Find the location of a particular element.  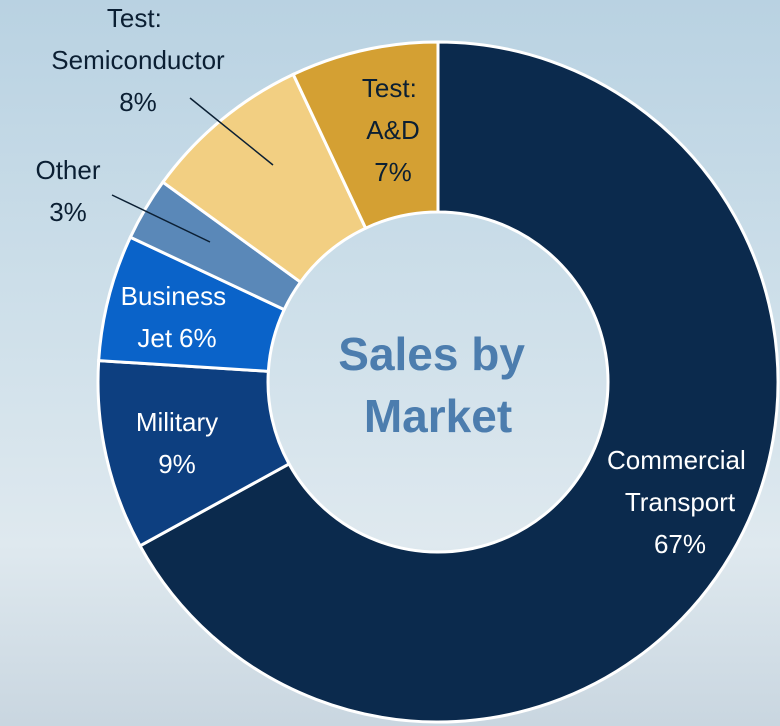

slice-label: Business Jet is located at coordinates (177, 317).